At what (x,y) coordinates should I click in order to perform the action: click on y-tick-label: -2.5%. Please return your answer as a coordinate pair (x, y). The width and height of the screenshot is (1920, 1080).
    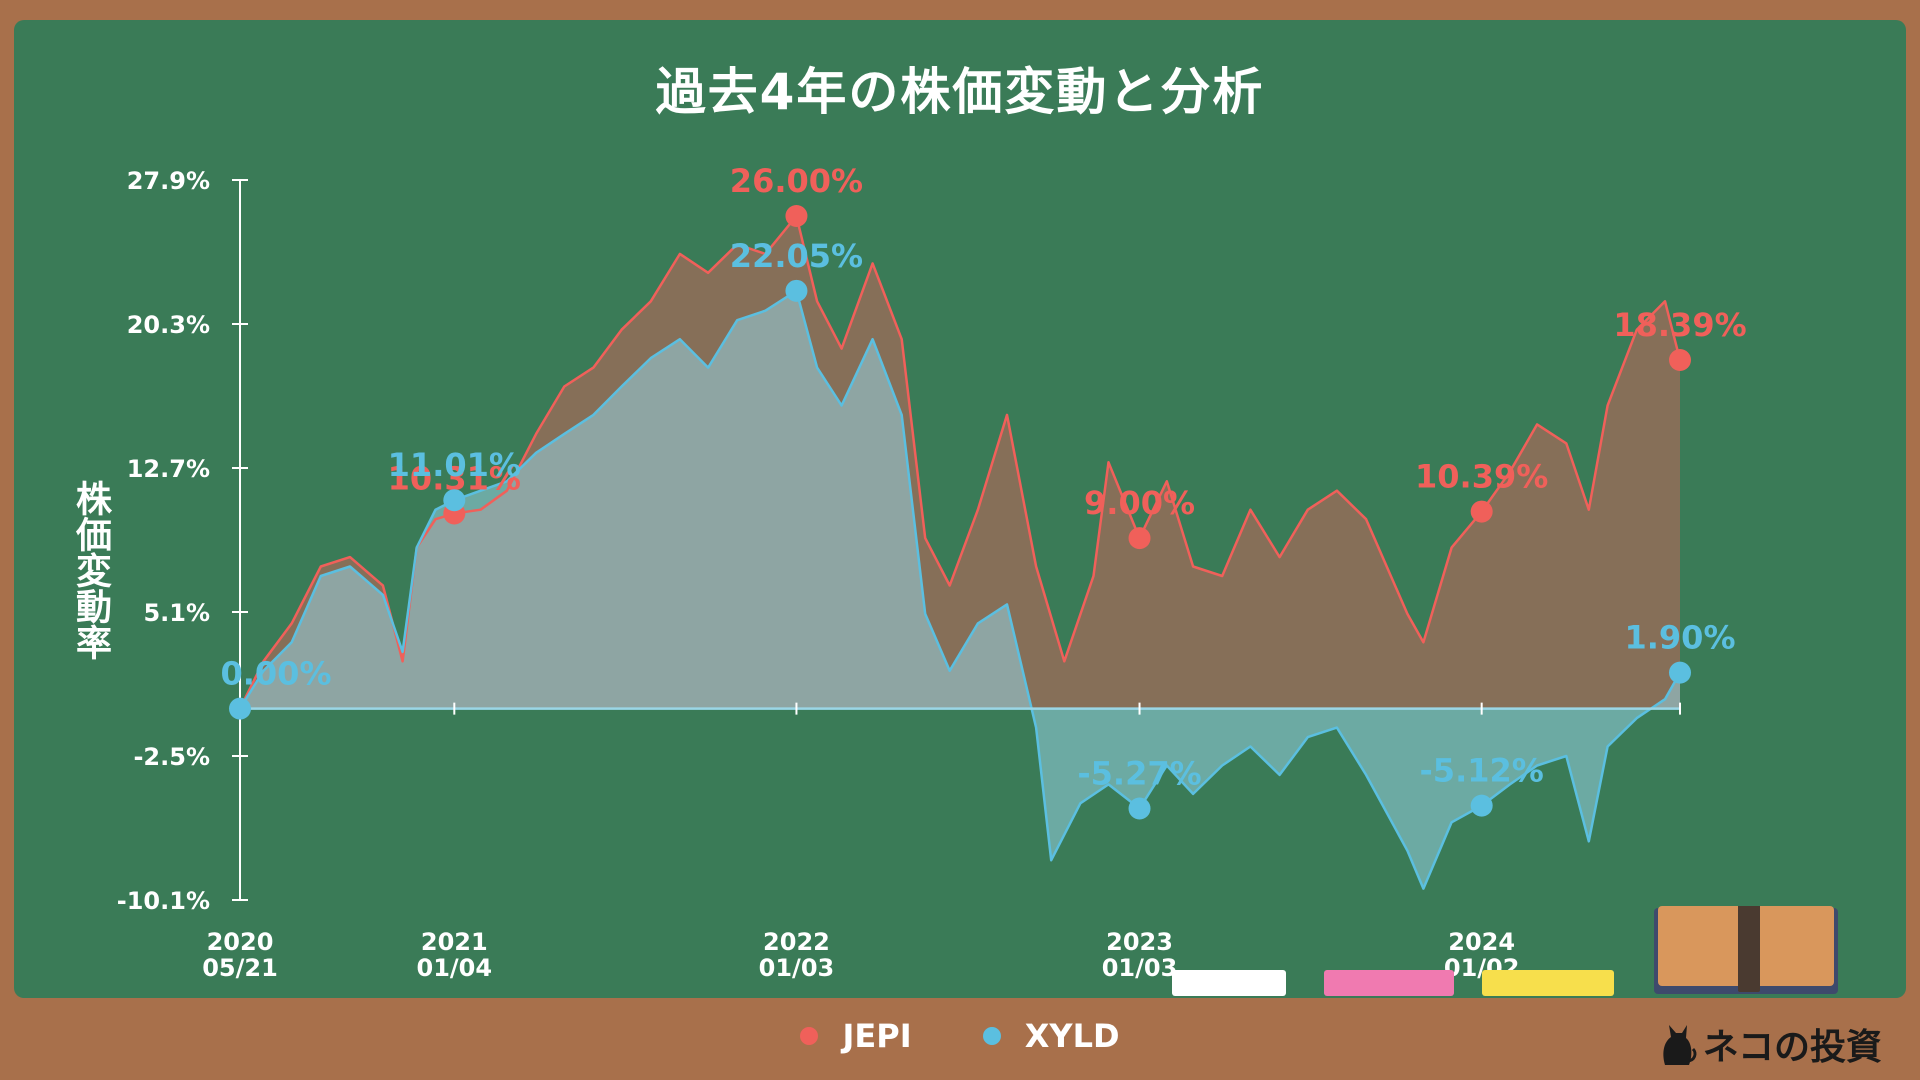
    Looking at the image, I should click on (171, 757).